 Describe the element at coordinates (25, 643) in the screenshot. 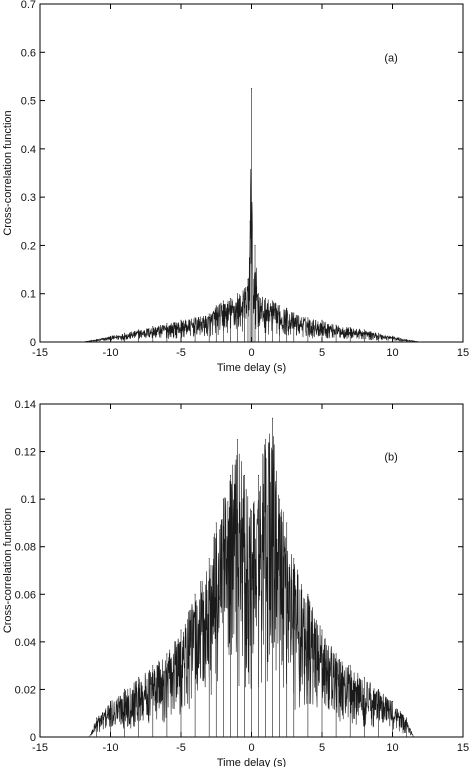

I see `y-tick-label: 0.04` at that location.